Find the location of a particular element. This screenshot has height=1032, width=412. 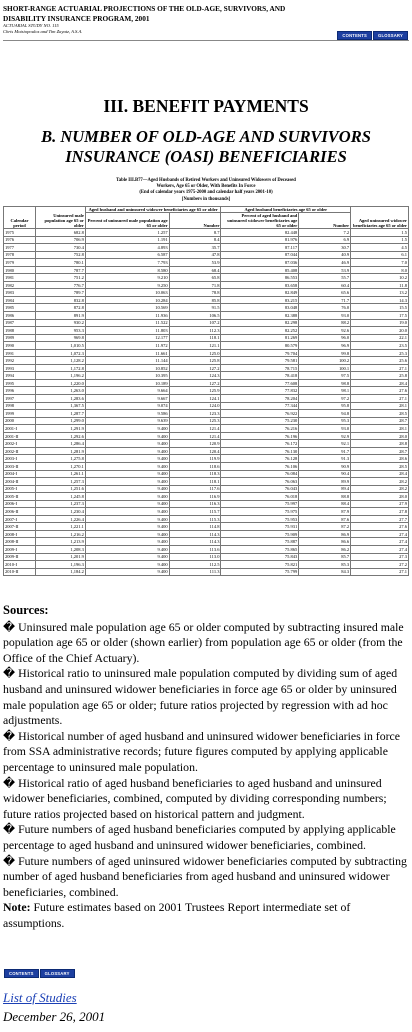

table-cell: 1,283.6 is located at coordinates (60, 398).